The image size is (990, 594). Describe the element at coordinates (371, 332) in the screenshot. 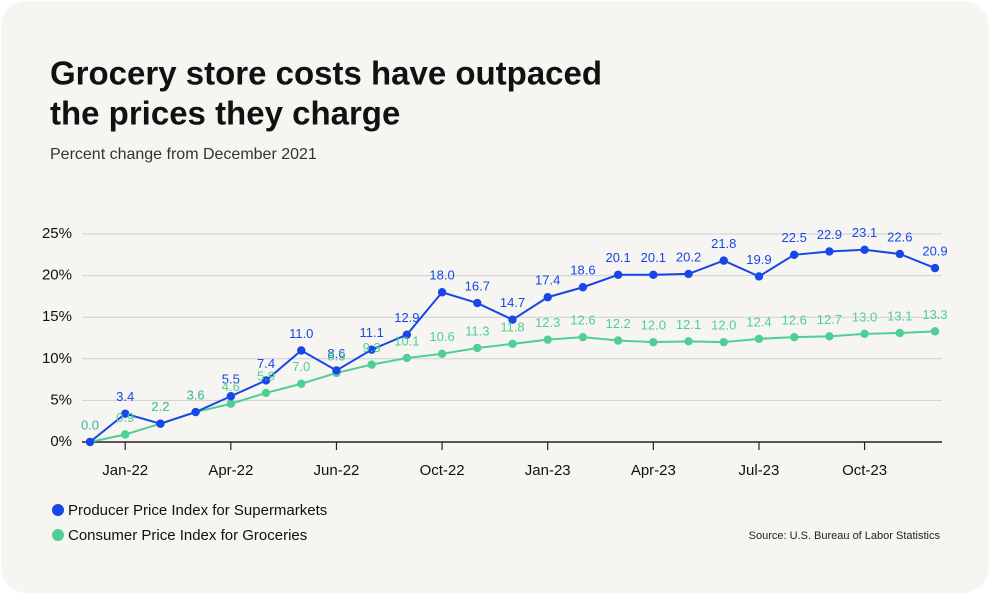

I see `data-label: 11.1` at that location.